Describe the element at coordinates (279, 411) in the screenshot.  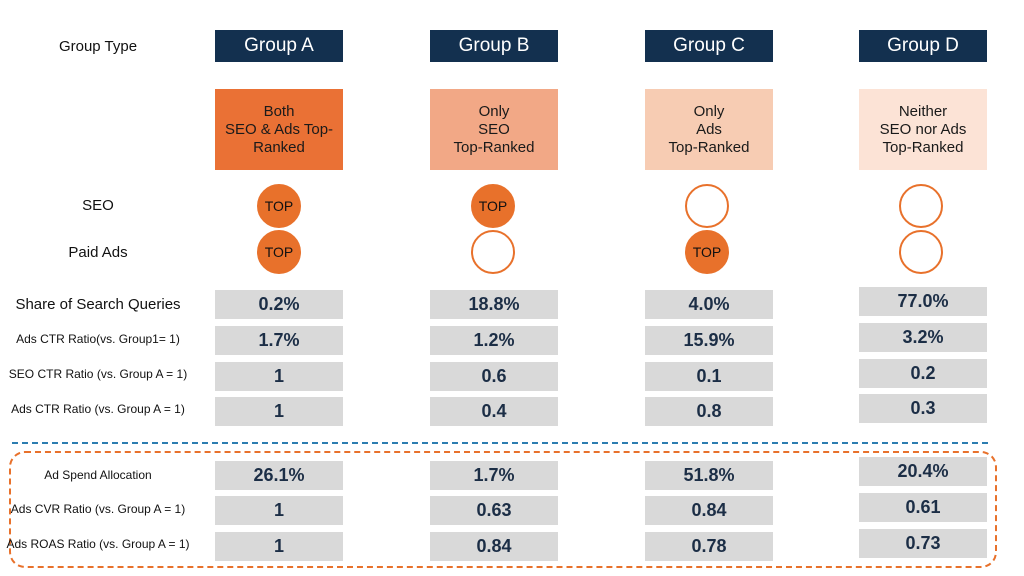
I see `group-a-ads-ctr-value: 1` at that location.